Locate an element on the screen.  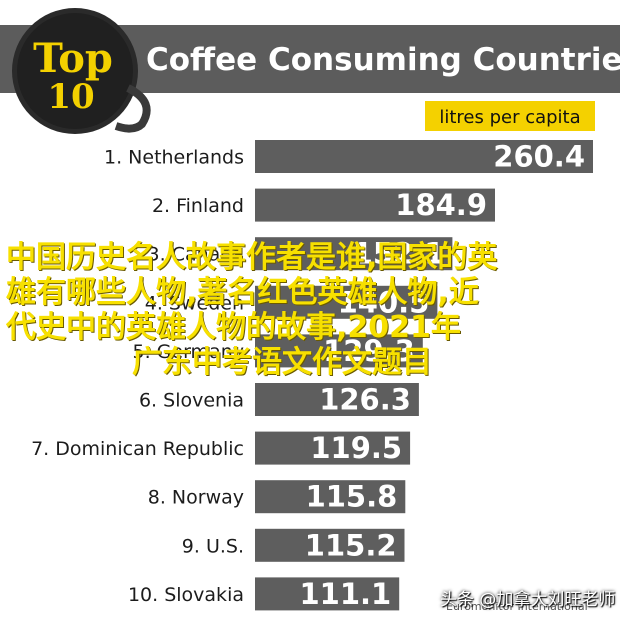
watermark: 头条 @加拿大刘旺老师 is located at coordinates (528, 600).